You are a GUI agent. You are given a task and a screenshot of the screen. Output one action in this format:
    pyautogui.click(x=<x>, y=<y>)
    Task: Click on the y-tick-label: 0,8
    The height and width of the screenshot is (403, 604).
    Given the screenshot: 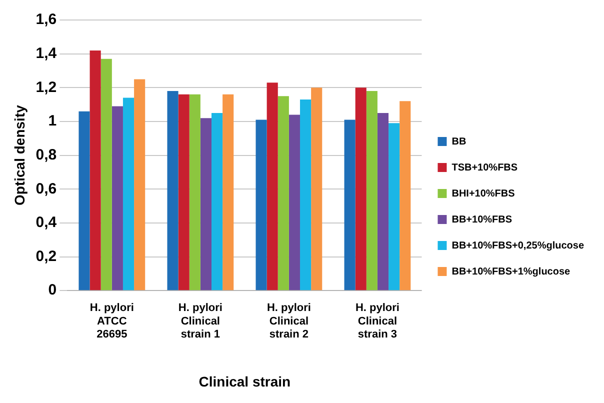 What is the action you would take?
    pyautogui.click(x=46, y=155)
    